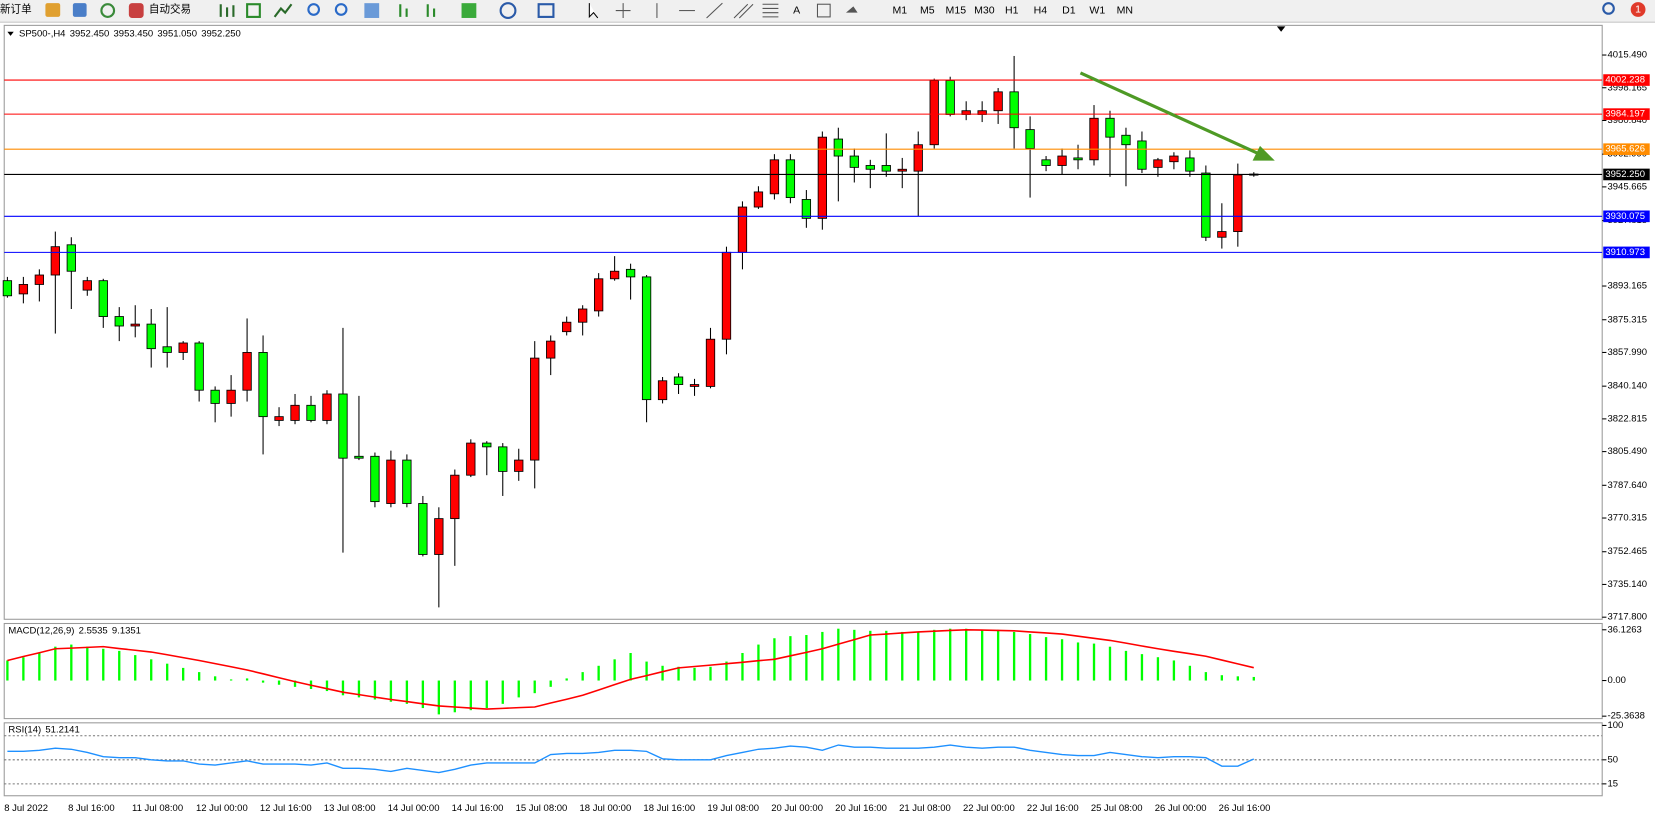 The width and height of the screenshot is (1655, 819). Describe the element at coordinates (16, 8) in the screenshot. I see `new-order-button: 新订单` at that location.